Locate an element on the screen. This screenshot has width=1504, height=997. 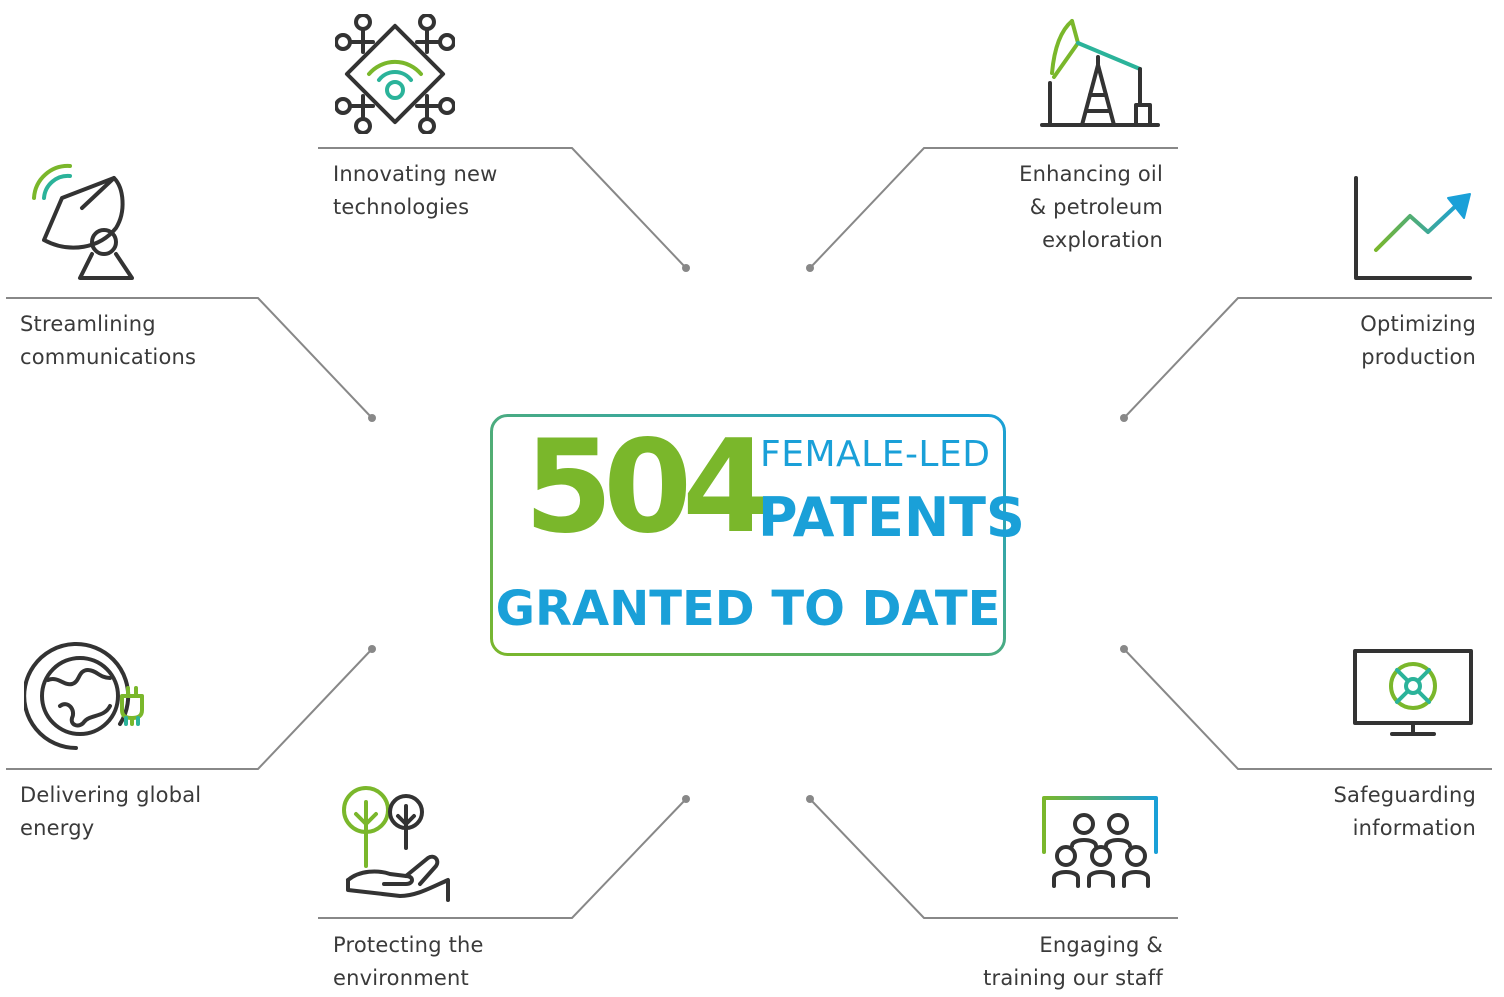
connector-streamlining is located at coordinates (189, 358).